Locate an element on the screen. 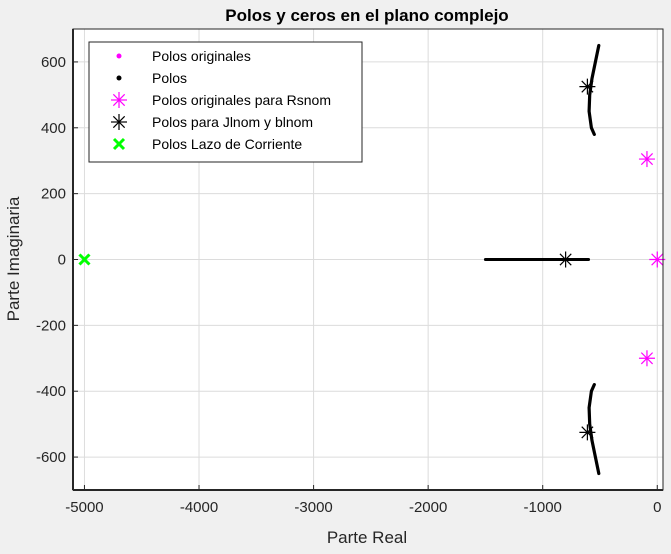  y-tick-label: 200 is located at coordinates (53, 194).